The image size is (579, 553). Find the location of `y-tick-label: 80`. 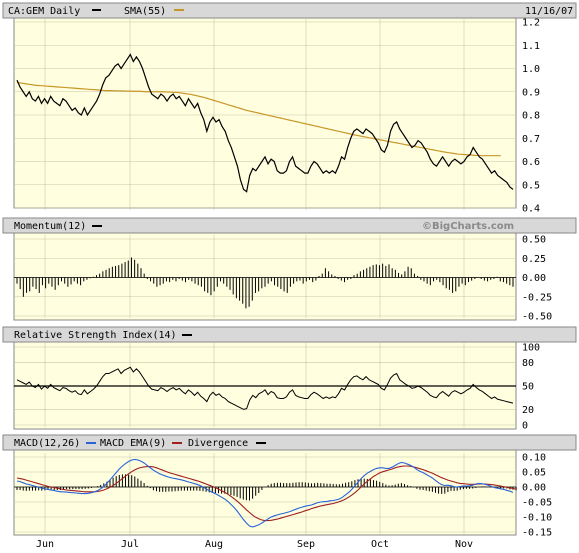

y-tick-label: 80 is located at coordinates (528, 363).